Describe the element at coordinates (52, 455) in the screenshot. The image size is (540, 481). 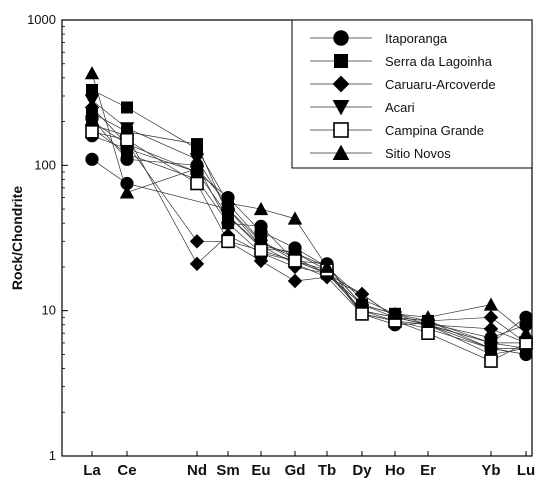
I see `y-tick-label: 1` at that location.